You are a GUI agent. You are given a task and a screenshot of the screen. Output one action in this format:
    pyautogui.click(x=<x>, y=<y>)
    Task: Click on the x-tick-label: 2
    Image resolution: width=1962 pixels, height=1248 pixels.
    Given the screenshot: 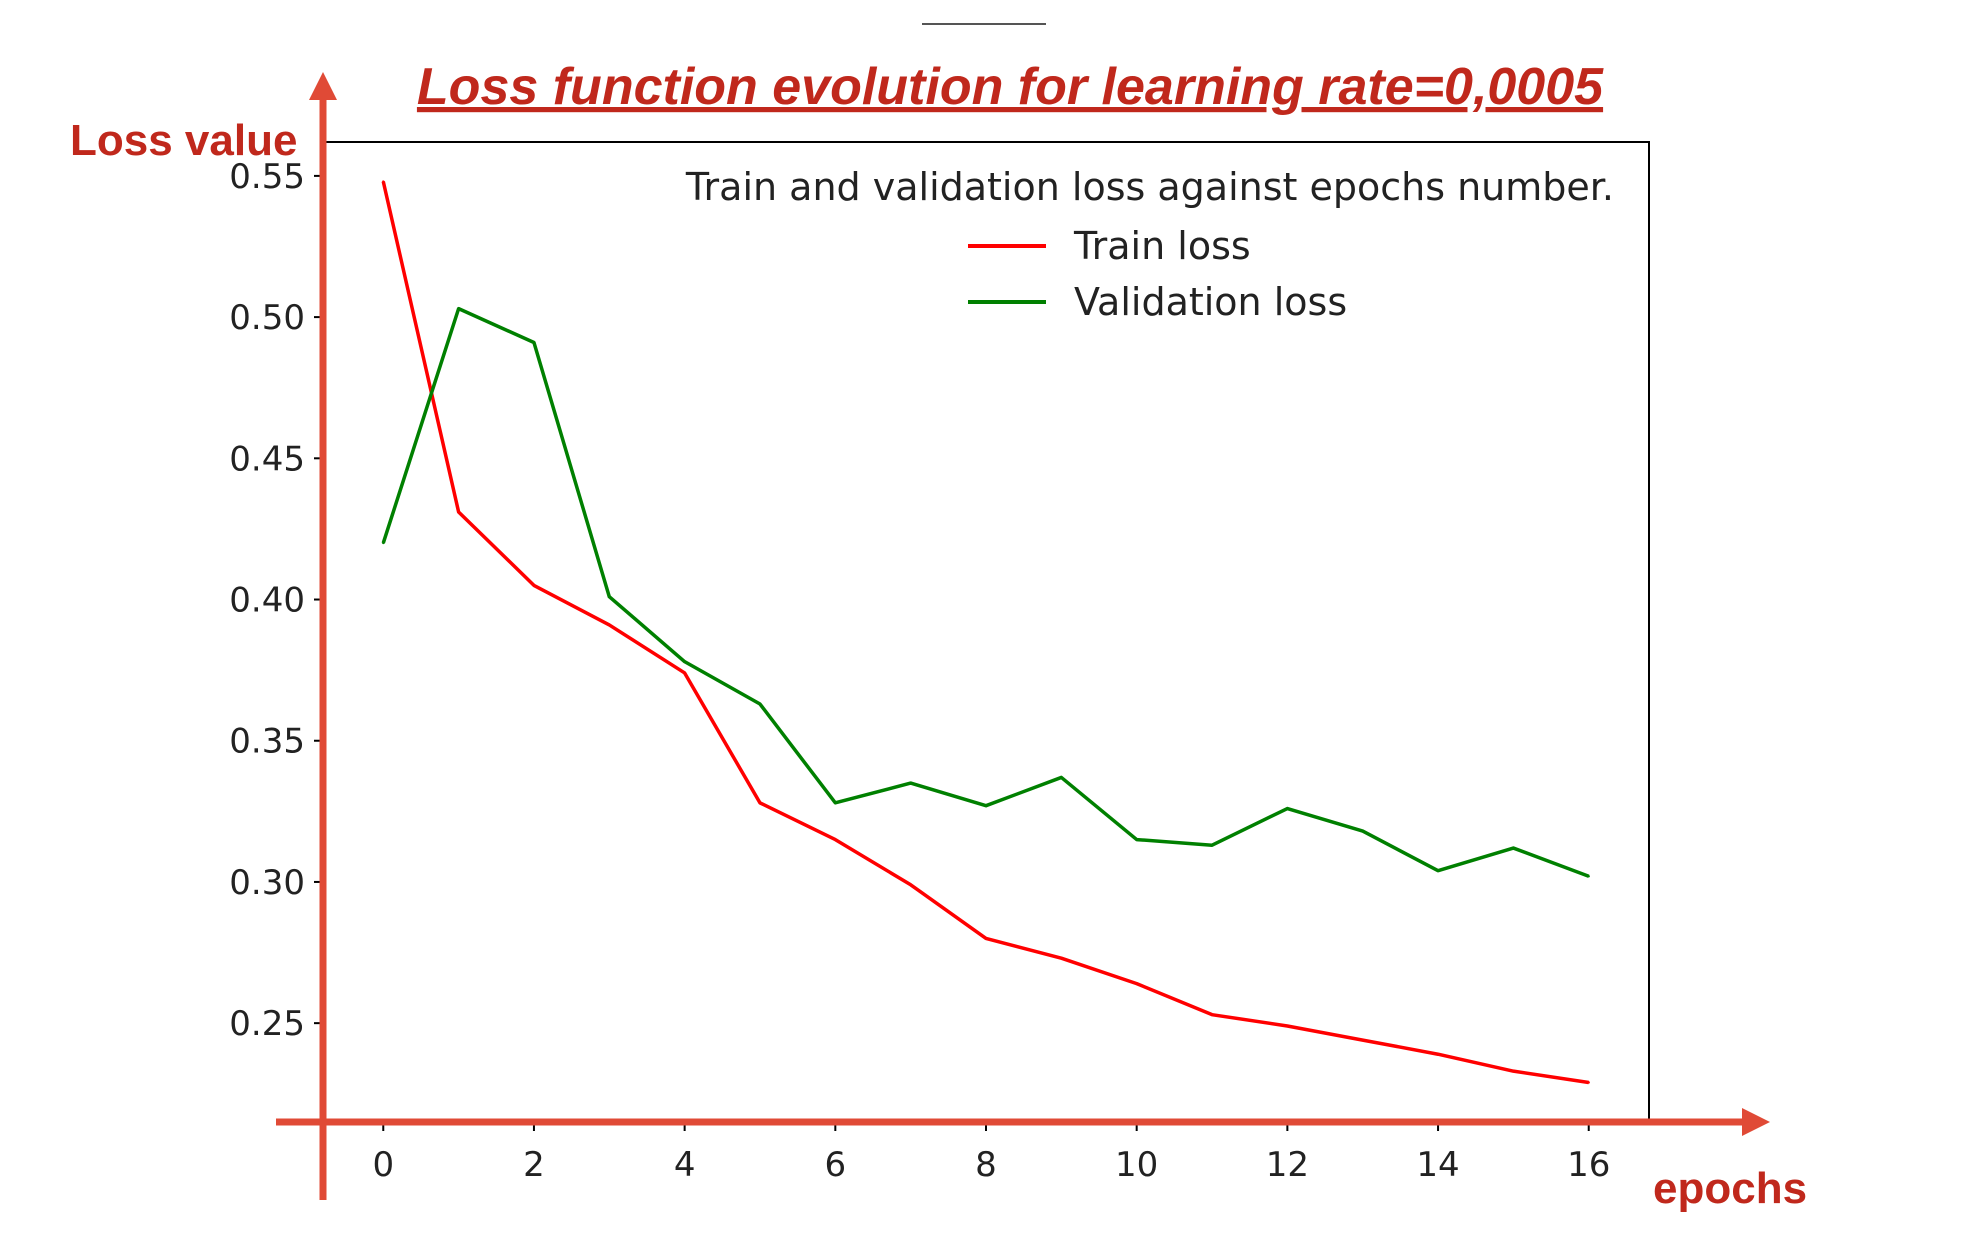 What is the action you would take?
    pyautogui.click(x=534, y=1165)
    